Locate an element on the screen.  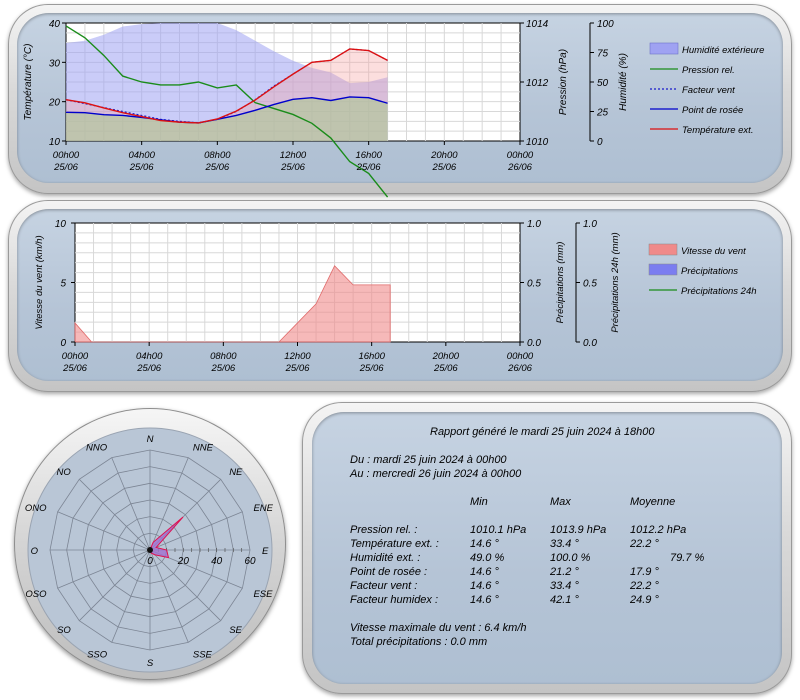
y3-axis-label: Humidité (%) is located at coordinates (623, 82).